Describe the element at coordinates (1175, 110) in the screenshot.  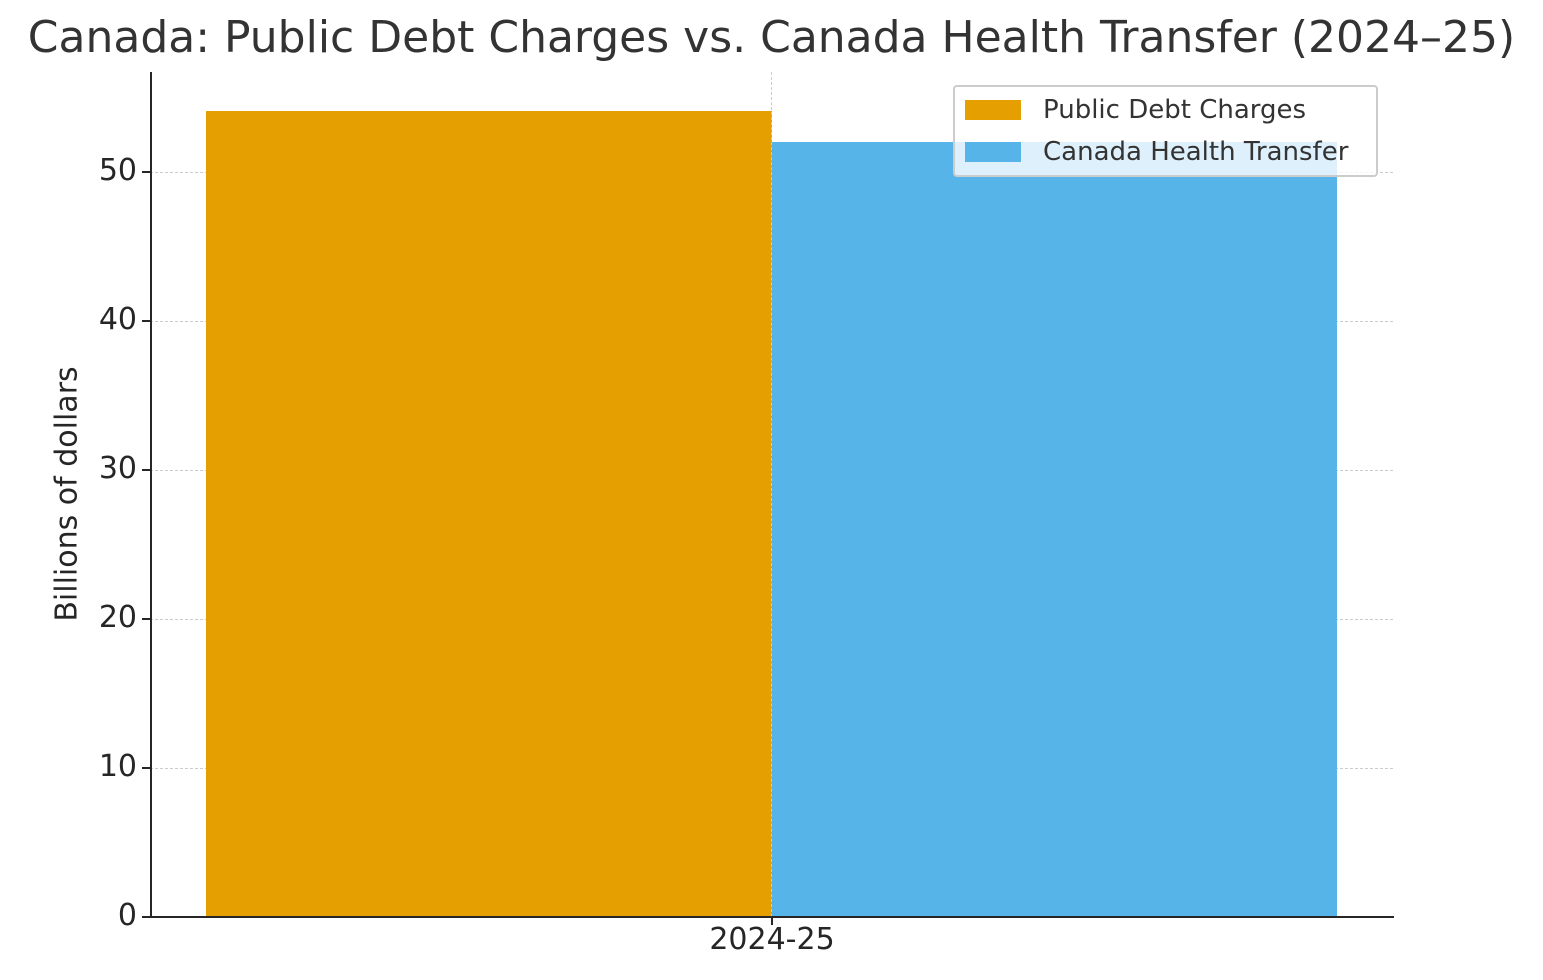
I see `legend-label: Public Debt Charges` at that location.